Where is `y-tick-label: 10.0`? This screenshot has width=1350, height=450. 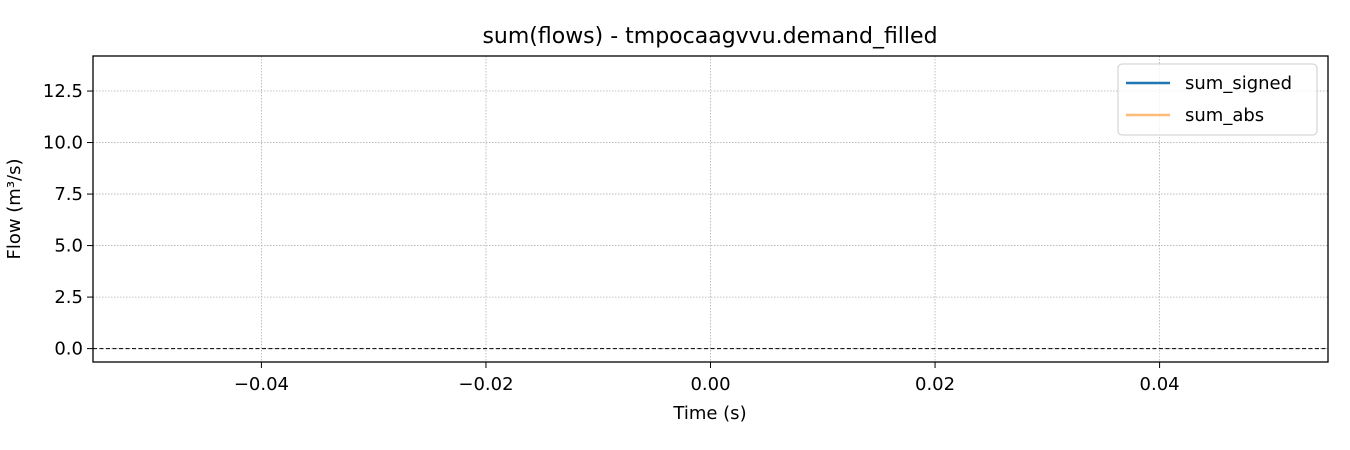 y-tick-label: 10.0 is located at coordinates (63, 143).